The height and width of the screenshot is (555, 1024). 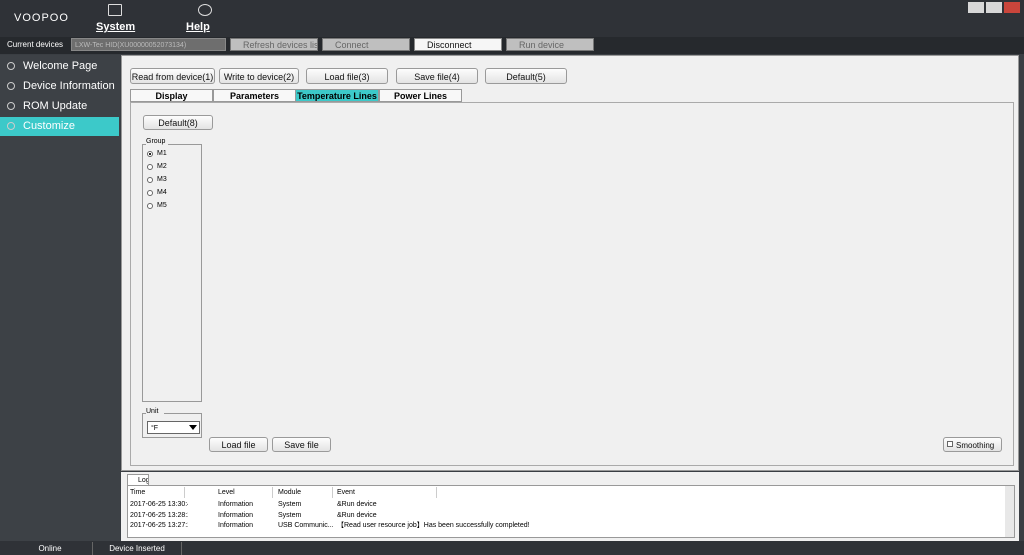 What do you see at coordinates (138, 479) in the screenshot?
I see `log-tab: Log` at bounding box center [138, 479].